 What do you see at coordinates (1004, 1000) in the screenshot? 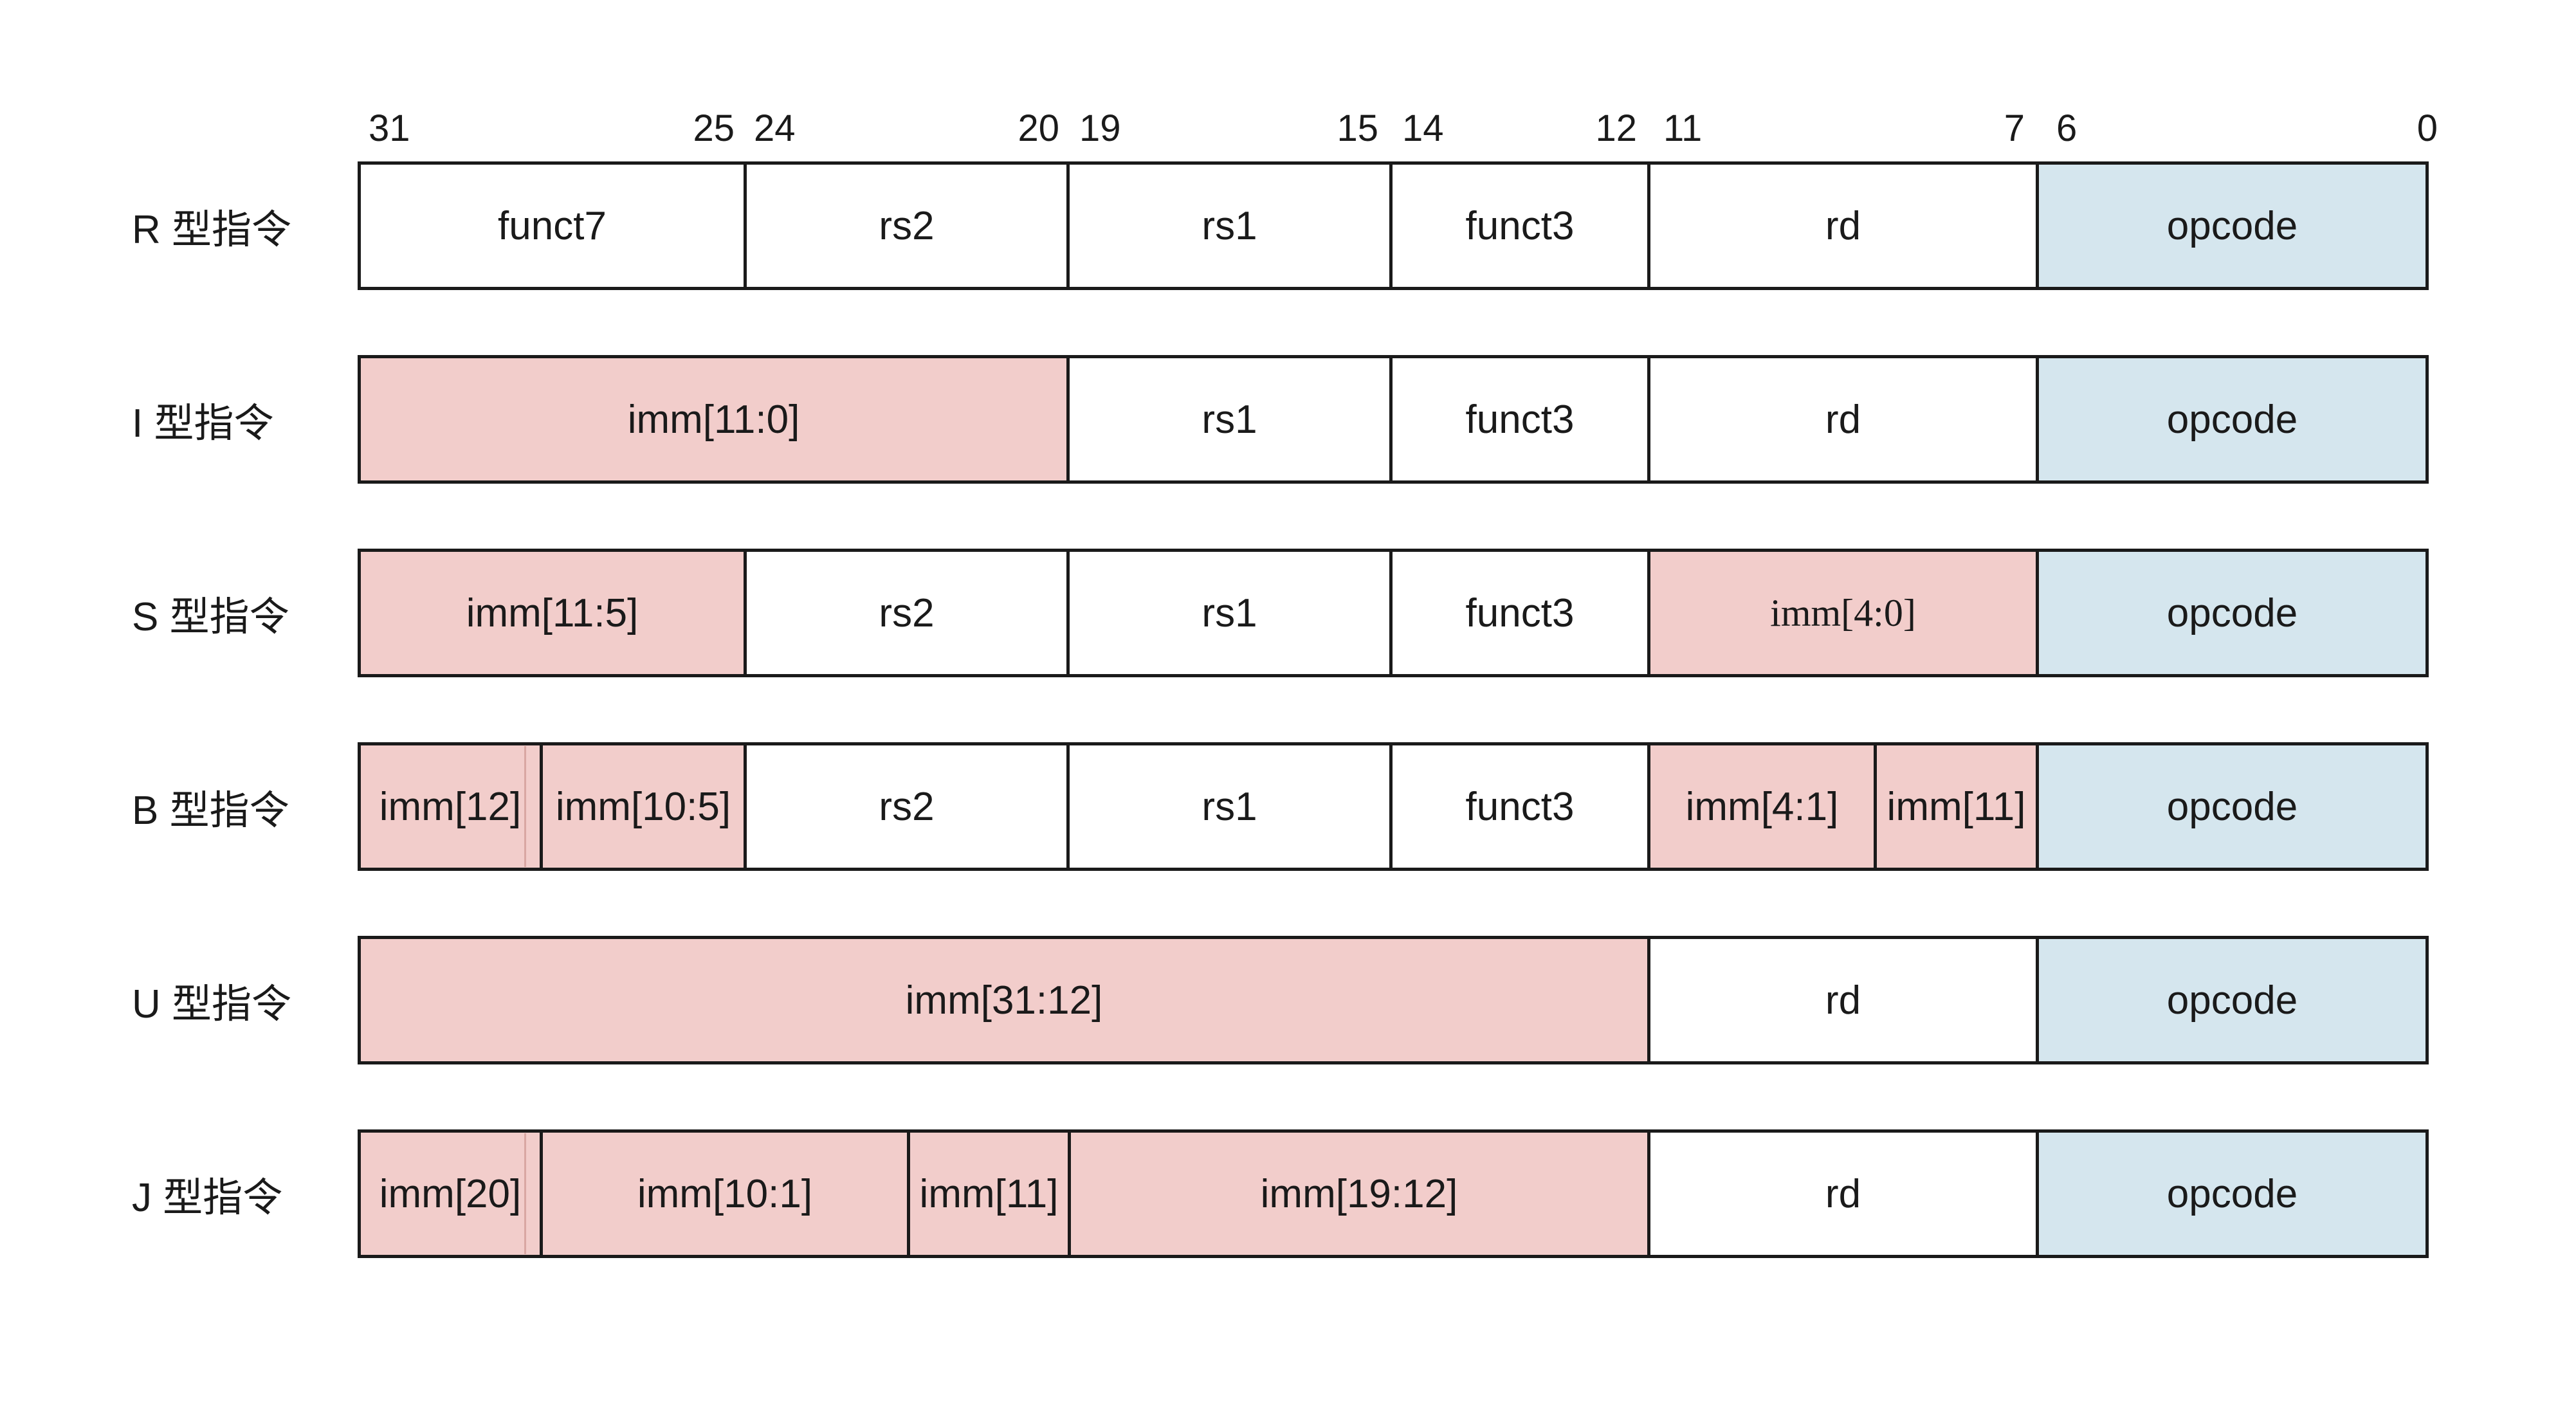
I see `u-imm-31-12-field: imm[31:12]` at bounding box center [1004, 1000].